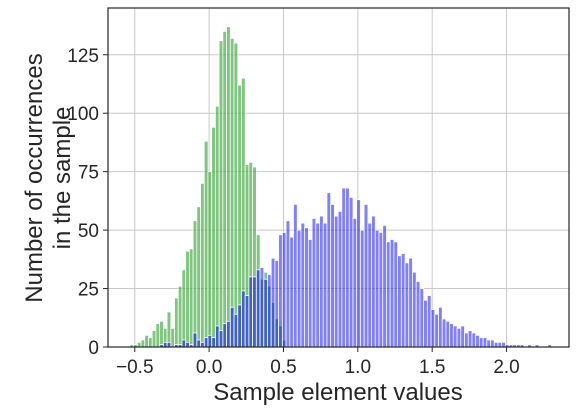  Describe the element at coordinates (83, 114) in the screenshot. I see `y-tick-label: 100` at that location.